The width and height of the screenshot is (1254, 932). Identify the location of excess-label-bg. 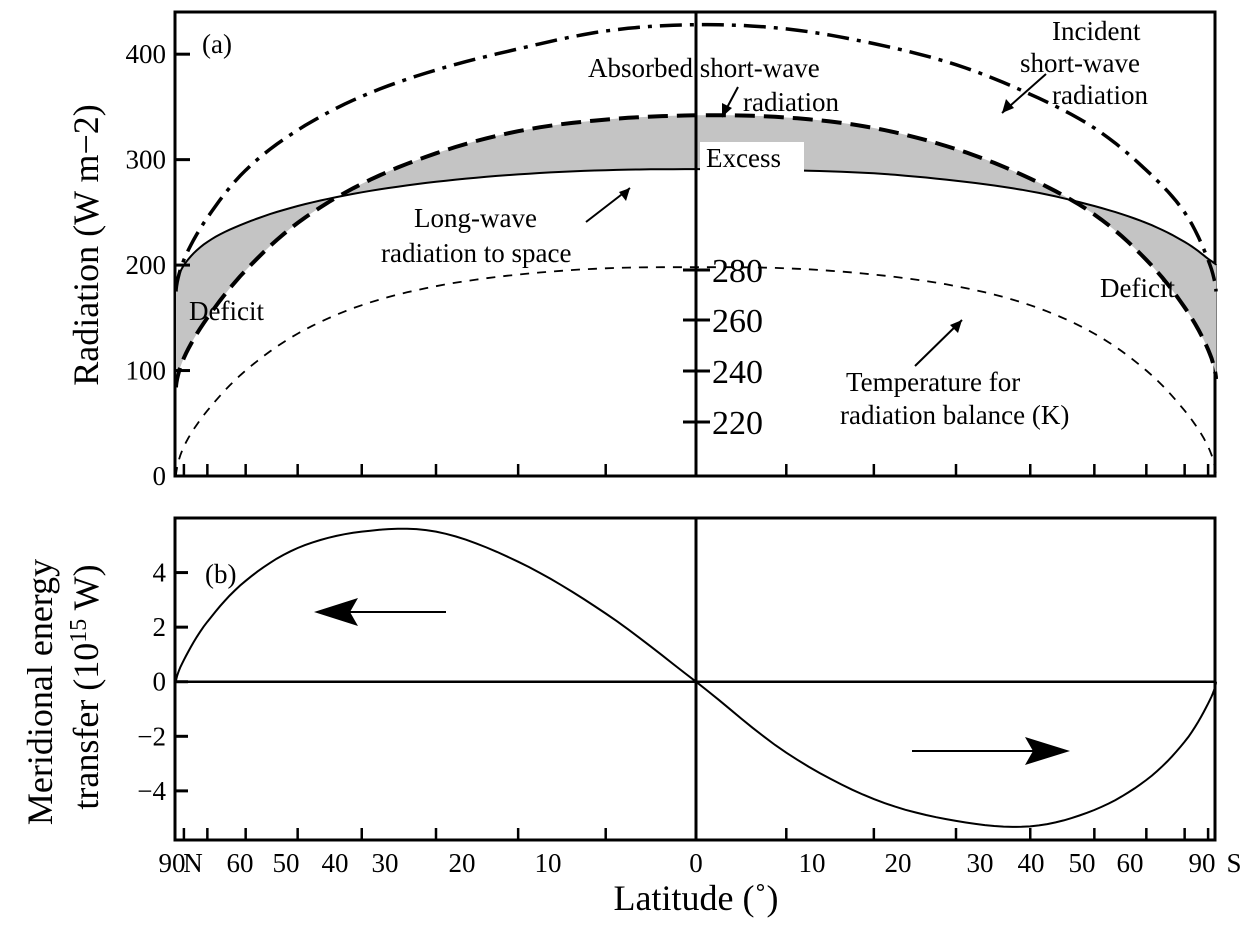
(752, 159).